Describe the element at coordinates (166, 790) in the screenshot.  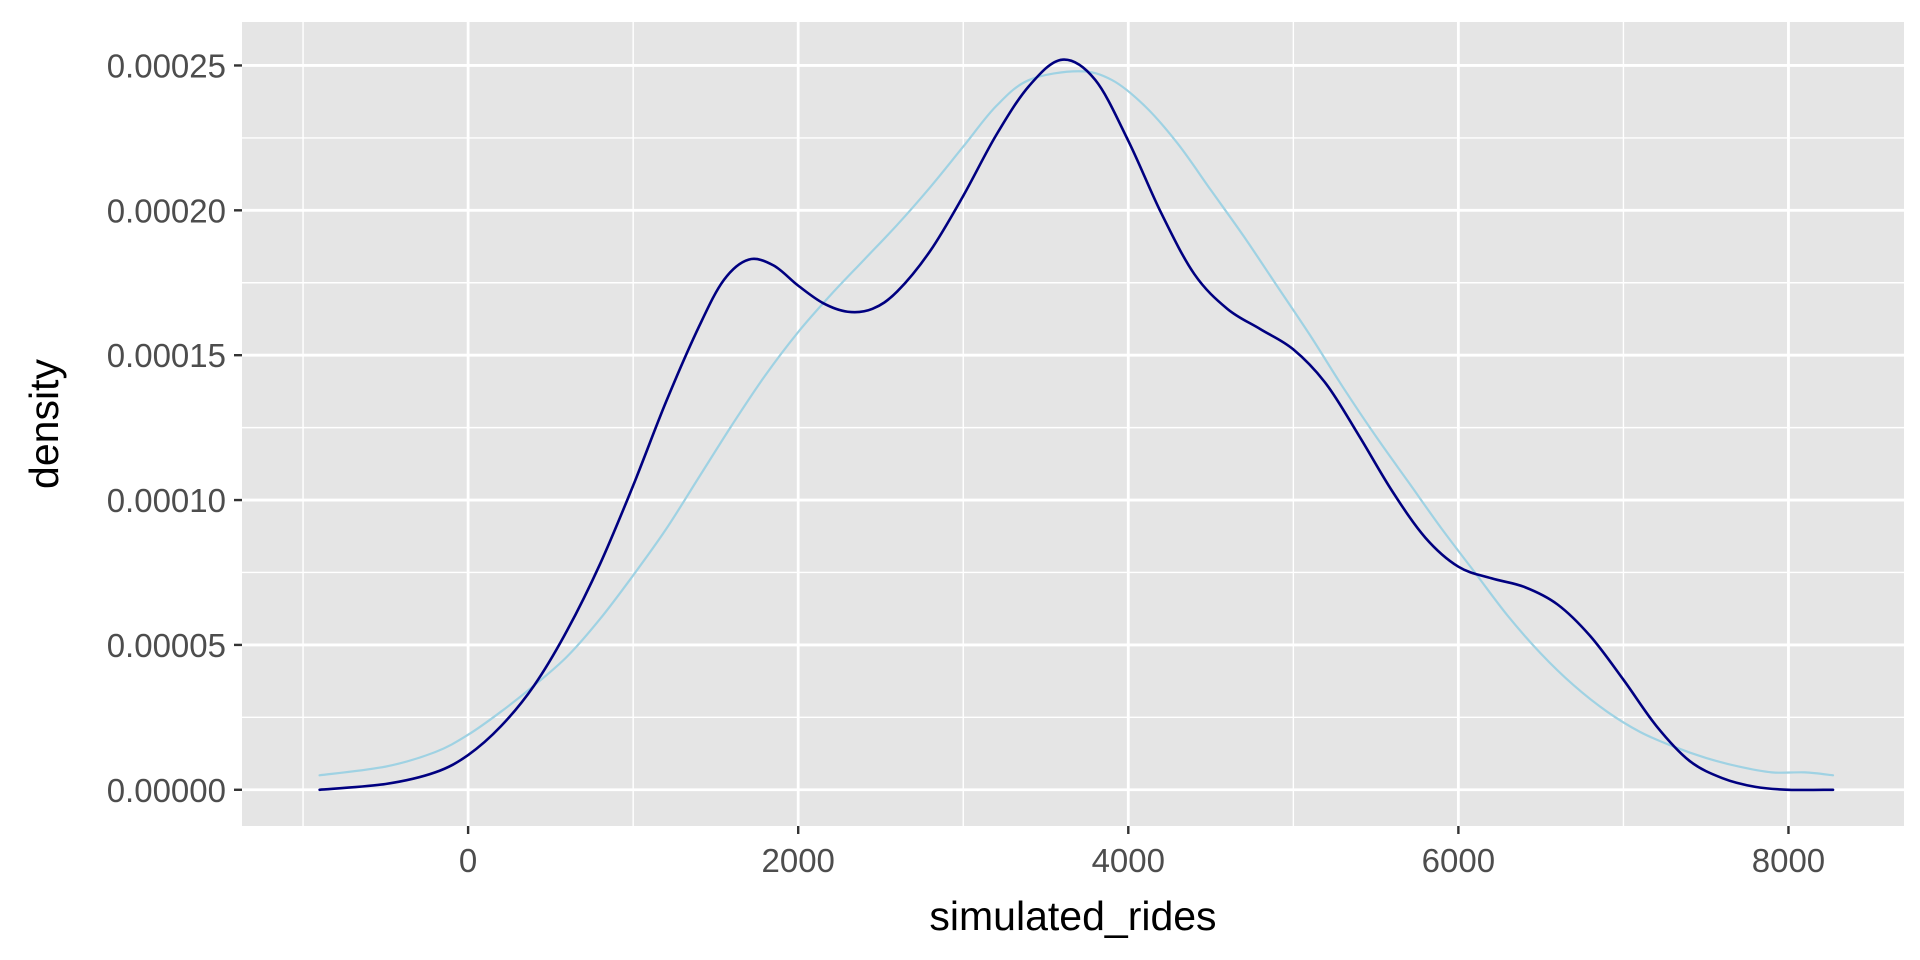
I see `y-tick-label: 0.00000` at that location.